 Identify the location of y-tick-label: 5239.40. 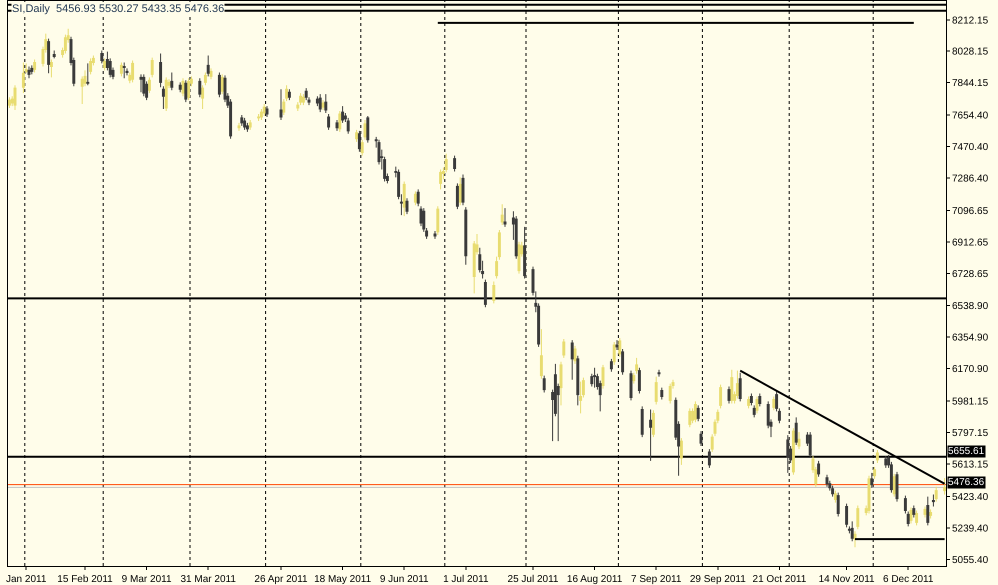
(970, 528).